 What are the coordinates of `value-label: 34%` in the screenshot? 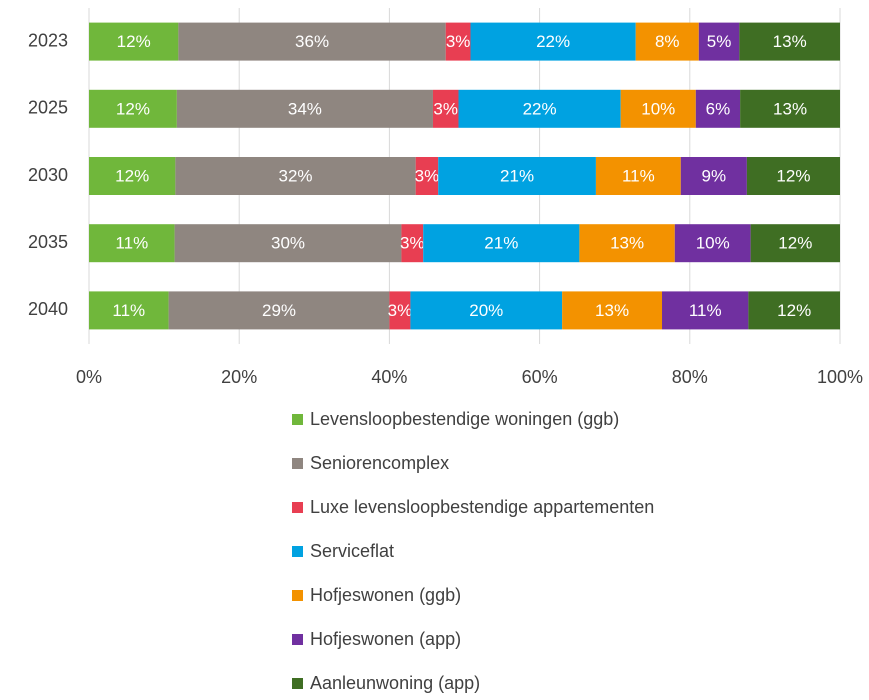 It's located at (305, 108).